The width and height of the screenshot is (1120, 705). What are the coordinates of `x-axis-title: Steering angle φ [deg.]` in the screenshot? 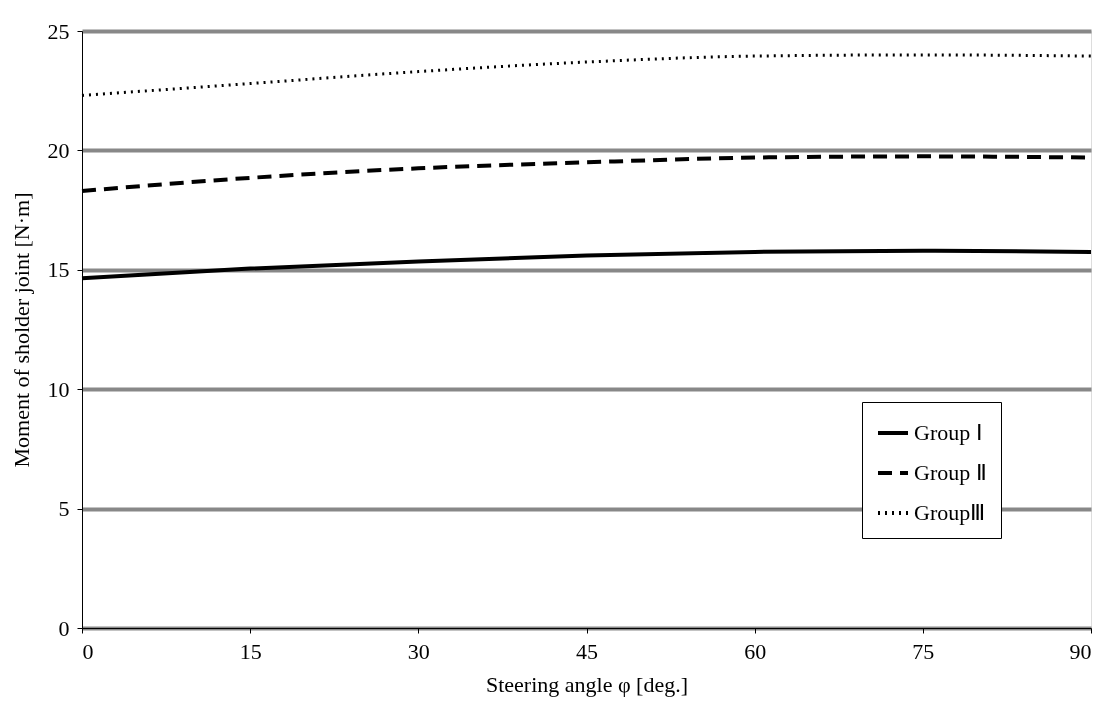 It's located at (587, 684).